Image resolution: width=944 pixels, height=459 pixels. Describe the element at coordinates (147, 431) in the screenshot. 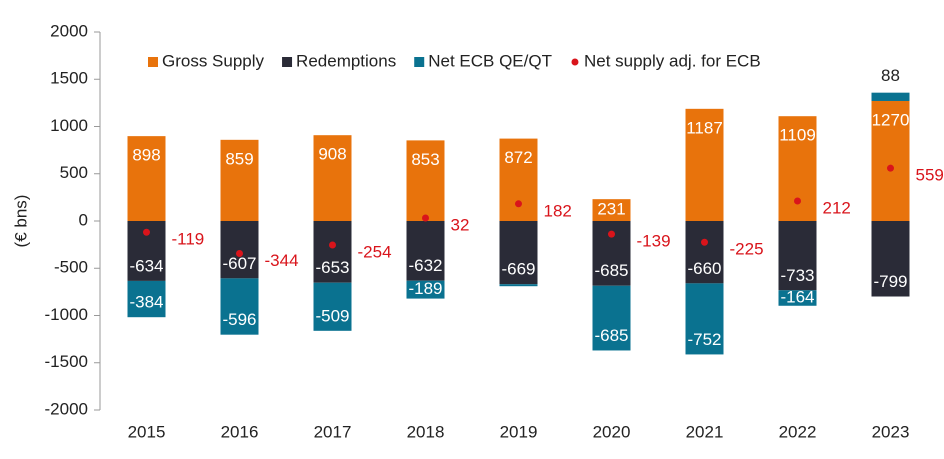

I see `x-tick-label: 2015` at that location.